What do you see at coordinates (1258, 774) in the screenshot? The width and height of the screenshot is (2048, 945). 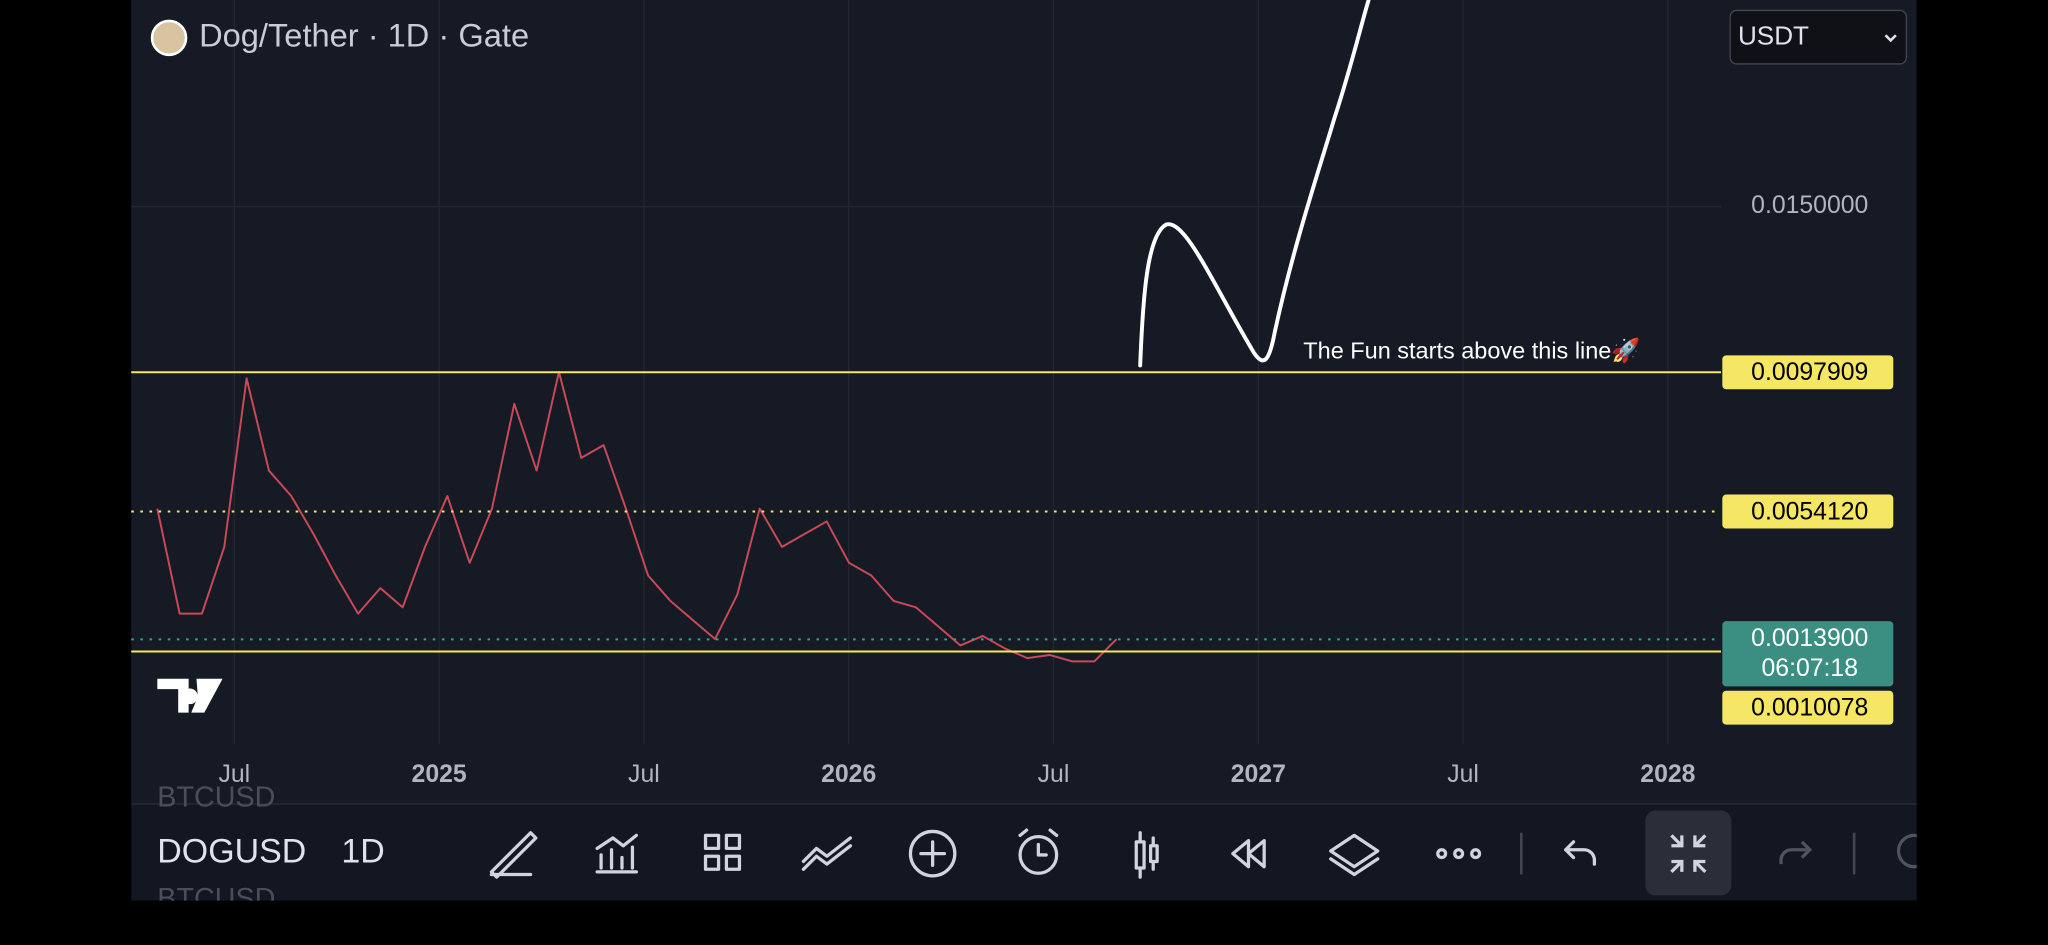 I see `x-tick-label: 2027` at bounding box center [1258, 774].